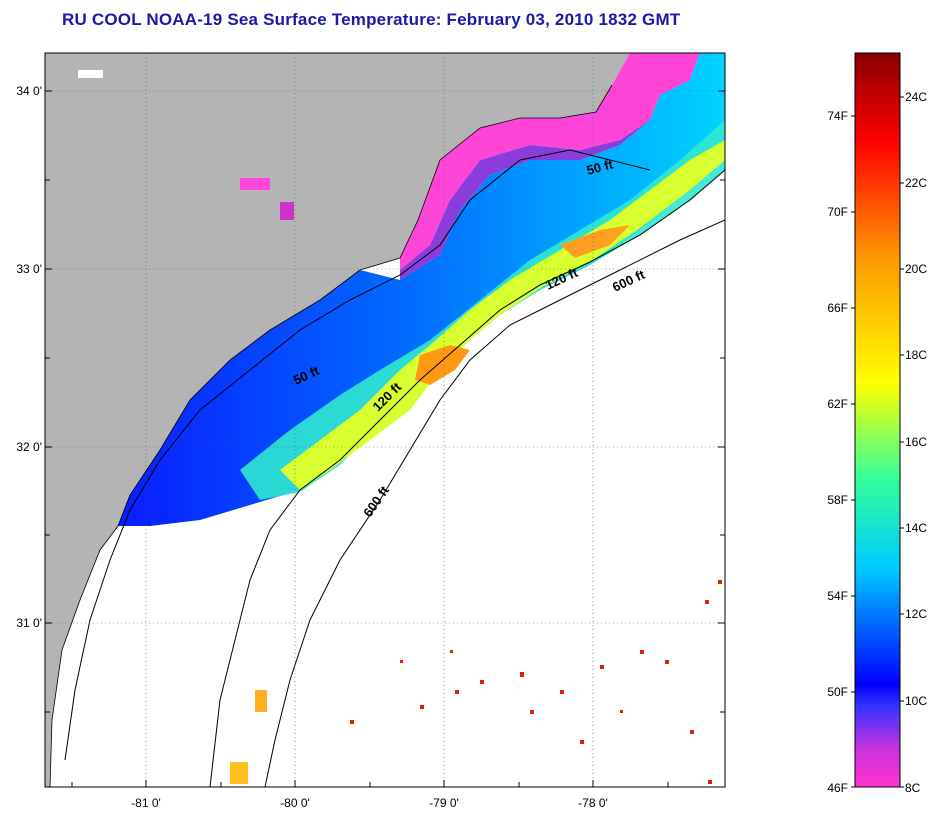  I want to click on colorbar-f-74: 74F, so click(837, 116).